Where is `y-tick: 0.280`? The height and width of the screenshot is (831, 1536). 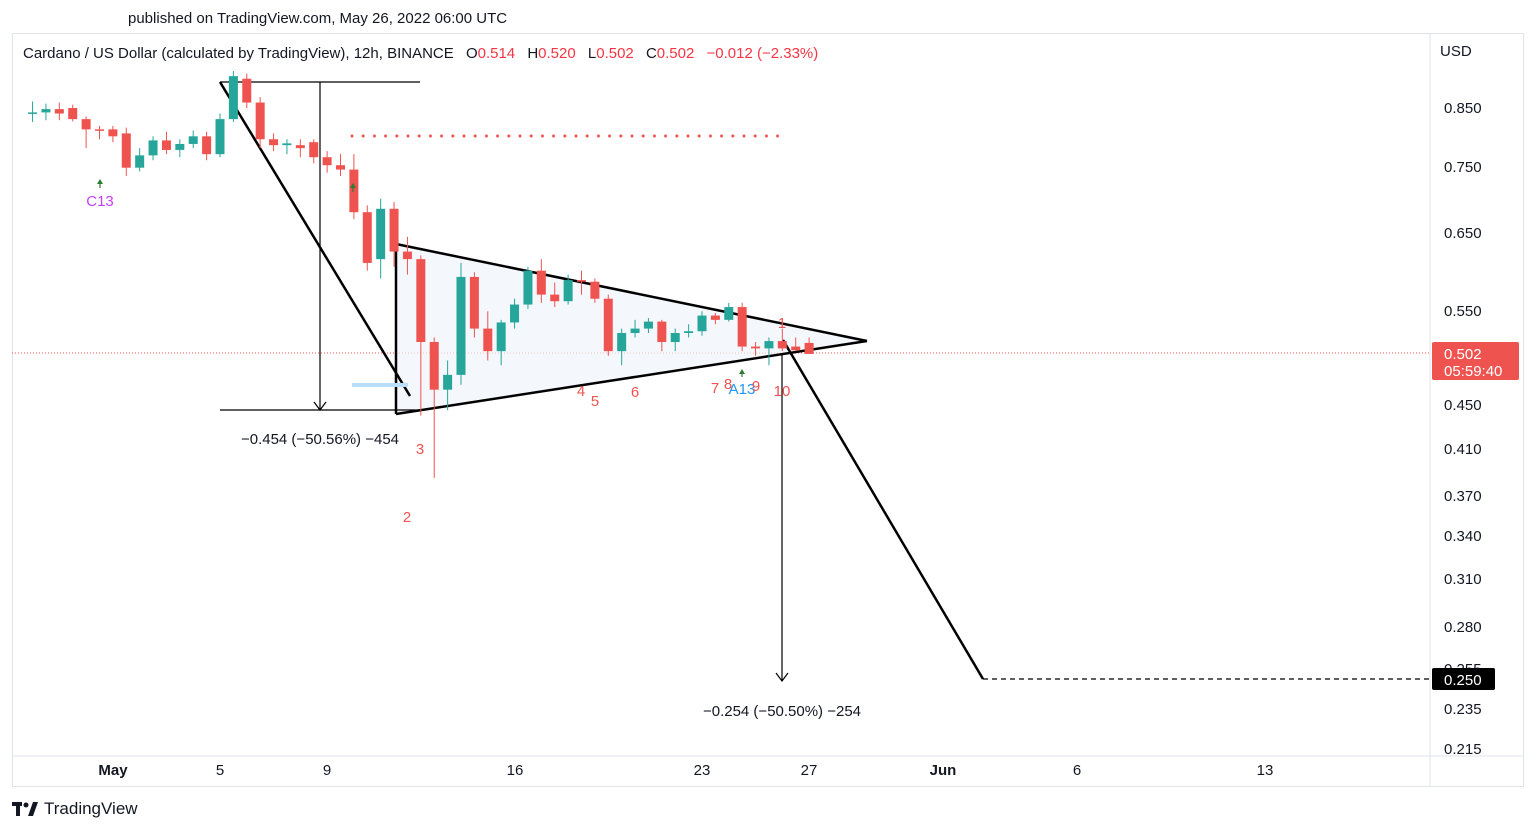
y-tick: 0.280 is located at coordinates (1463, 627).